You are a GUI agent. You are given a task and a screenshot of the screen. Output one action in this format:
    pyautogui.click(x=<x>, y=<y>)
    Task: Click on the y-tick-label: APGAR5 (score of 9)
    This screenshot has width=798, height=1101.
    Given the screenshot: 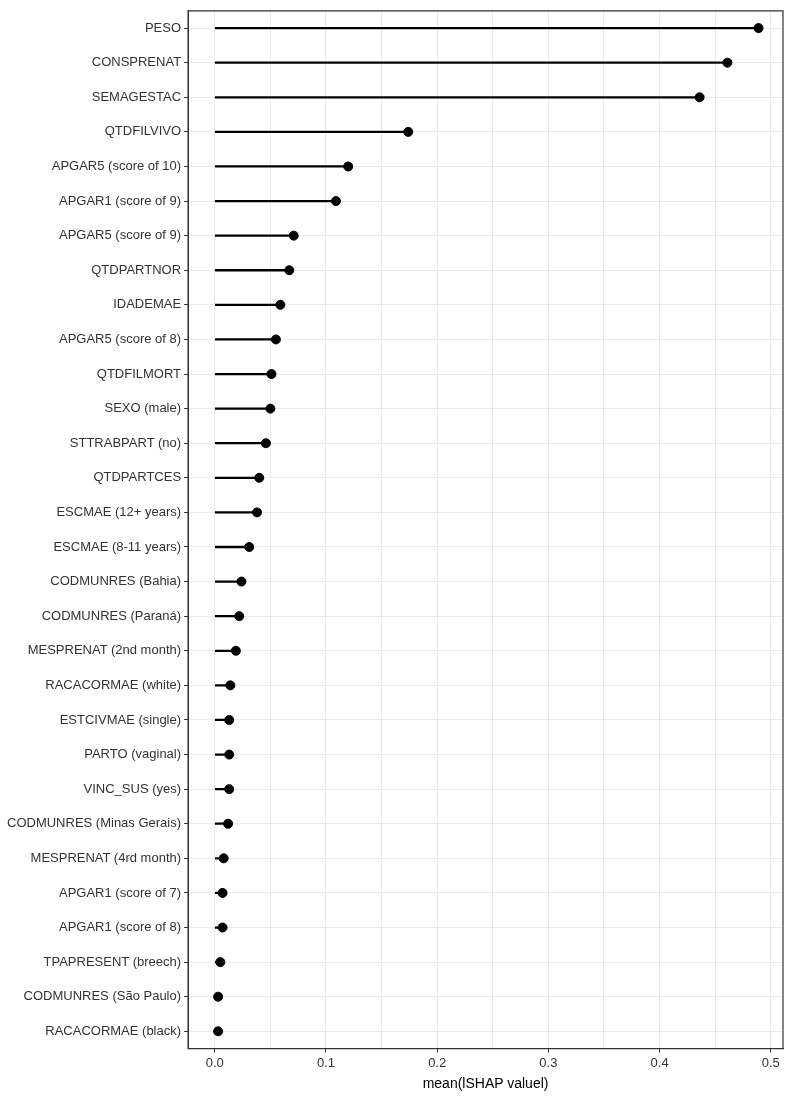 What is the action you would take?
    pyautogui.click(x=120, y=235)
    